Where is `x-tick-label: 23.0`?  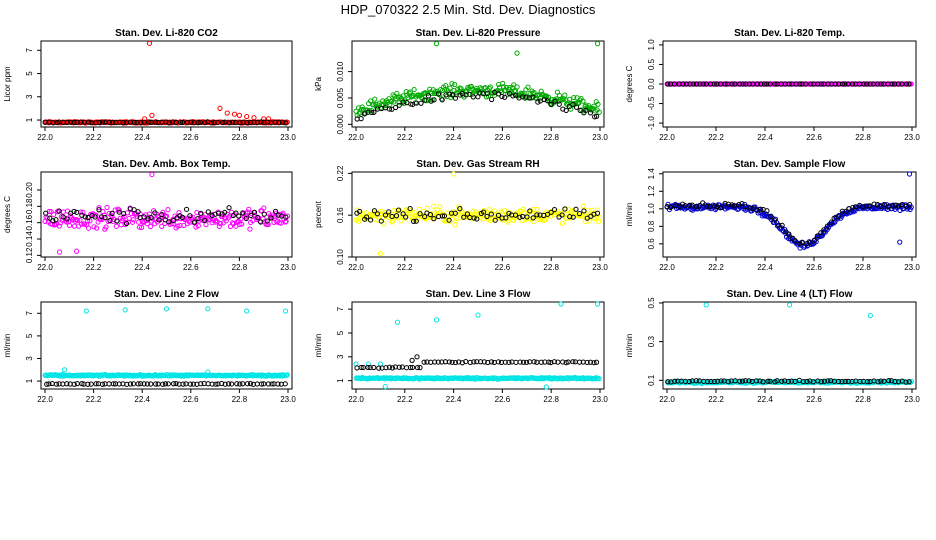
x-tick-label: 23.0 is located at coordinates (288, 399).